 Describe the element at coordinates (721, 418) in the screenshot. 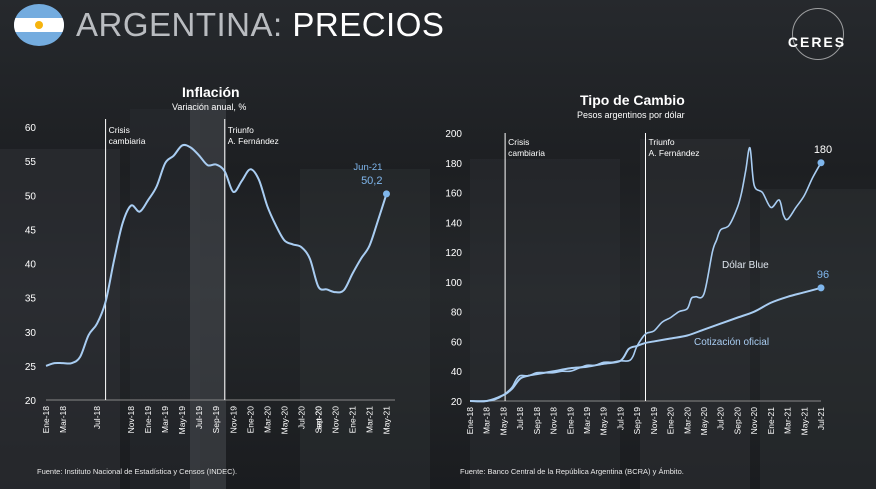

I see `fx-x-tick-label: Jul-20` at that location.